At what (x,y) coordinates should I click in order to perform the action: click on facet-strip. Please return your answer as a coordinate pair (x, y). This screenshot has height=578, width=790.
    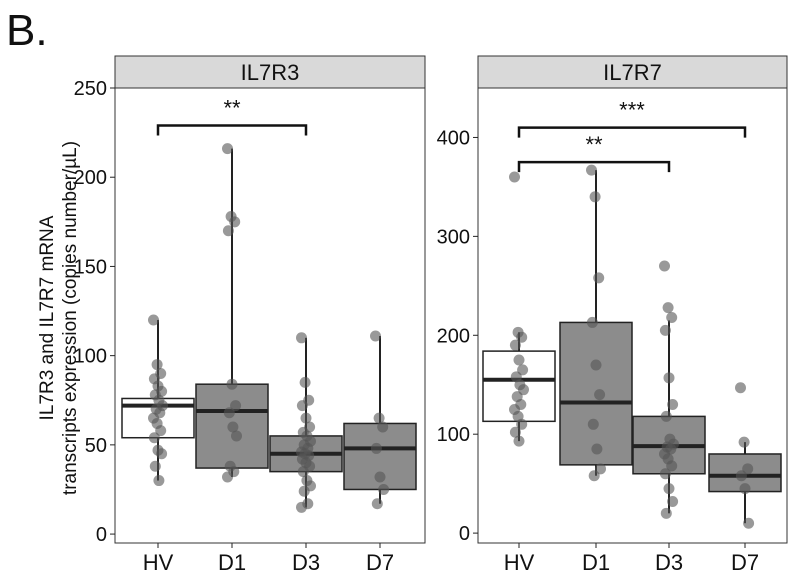
    Looking at the image, I should click on (270, 72).